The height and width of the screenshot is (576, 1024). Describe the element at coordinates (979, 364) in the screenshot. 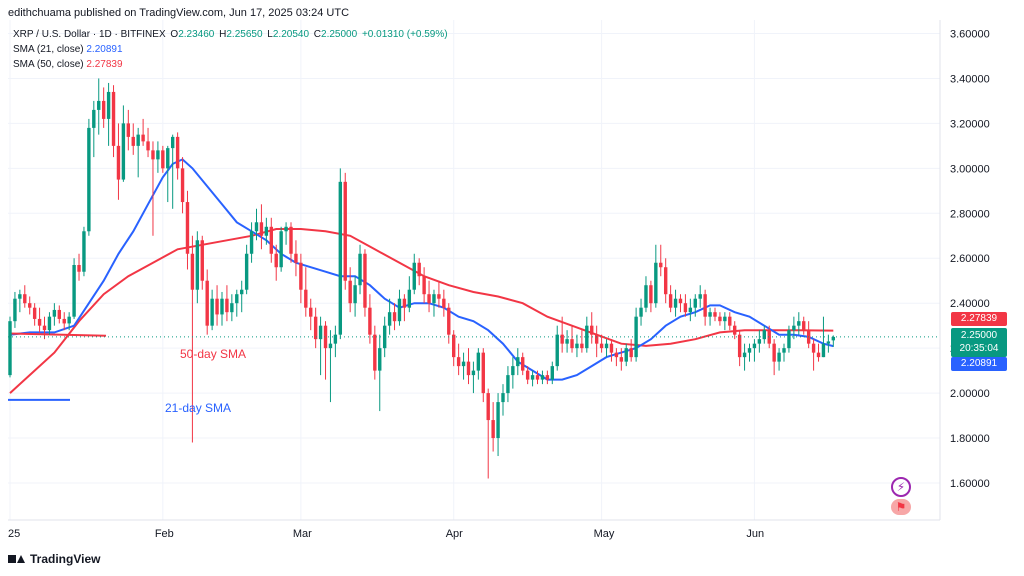

I see `sma21-price-tag: 2.20891` at that location.